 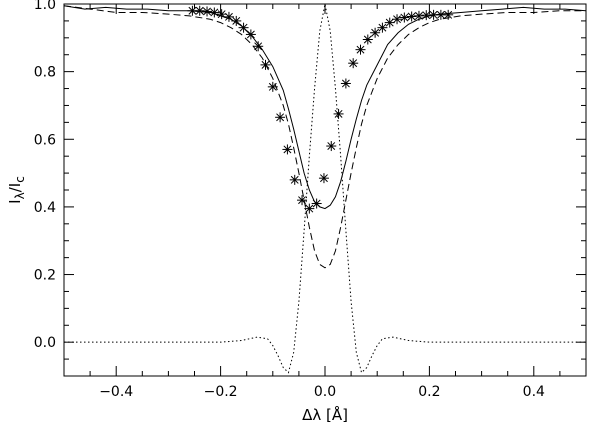 I want to click on y-tick-label: 0.6, so click(x=45, y=140).